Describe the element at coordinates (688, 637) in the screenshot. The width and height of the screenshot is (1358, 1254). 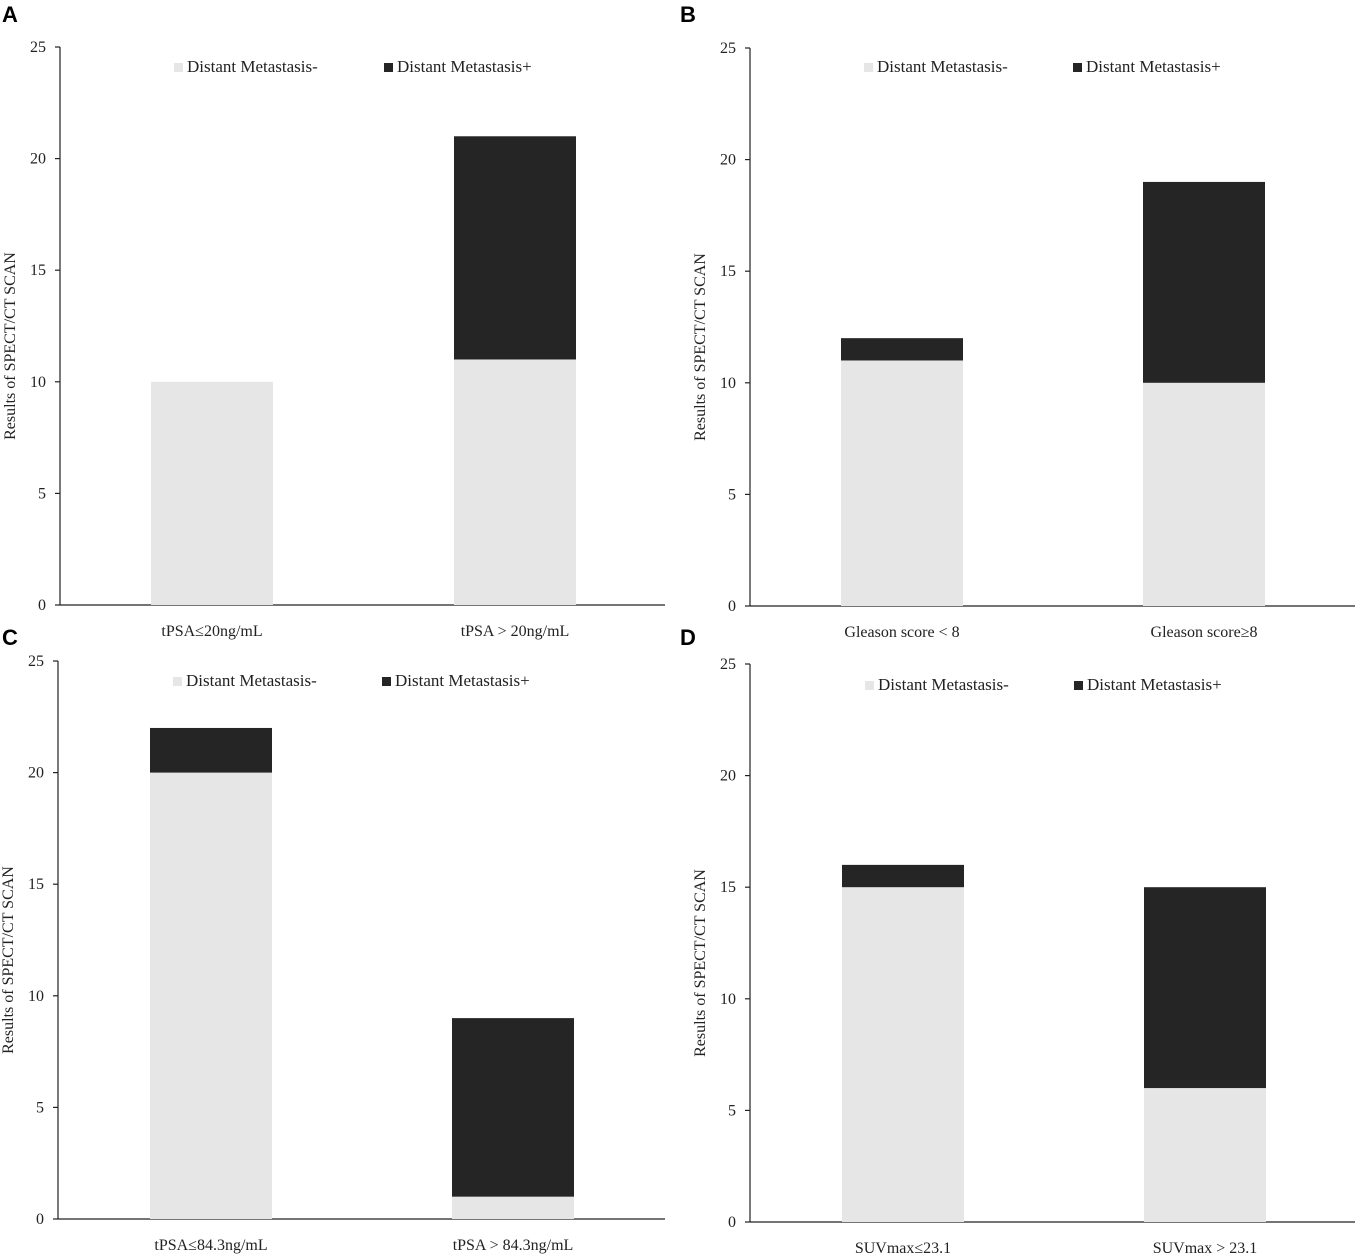
I see `panel-letter: D` at that location.